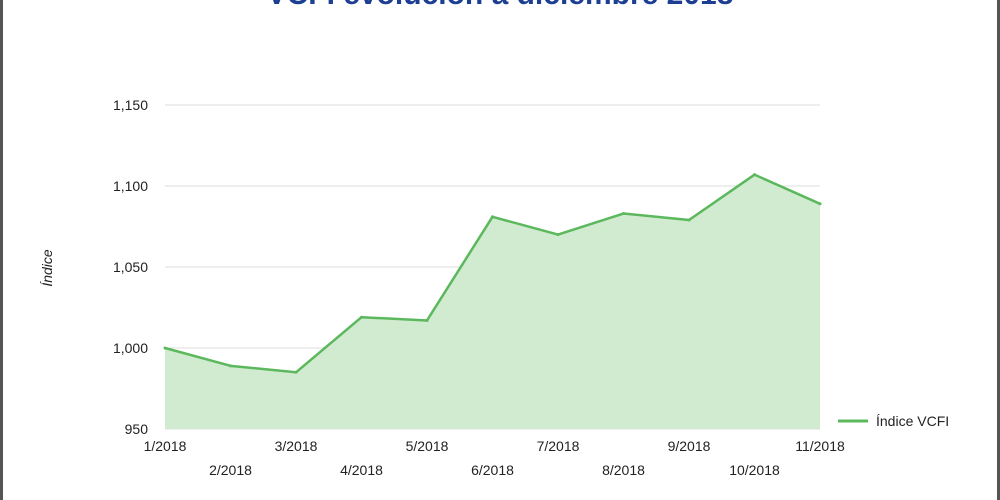 The width and height of the screenshot is (1000, 500). Describe the element at coordinates (558, 446) in the screenshot. I see `x-tick-label: 7/2018` at that location.